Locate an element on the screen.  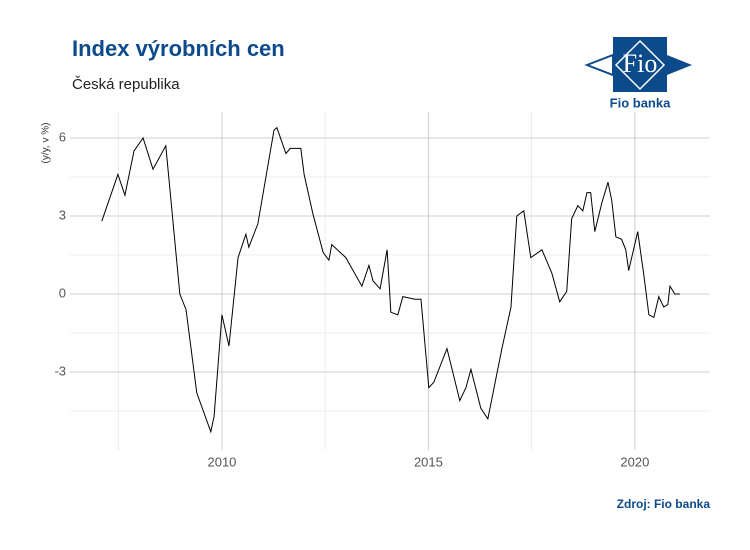
x-tick-label: 2010 is located at coordinates (221, 461).